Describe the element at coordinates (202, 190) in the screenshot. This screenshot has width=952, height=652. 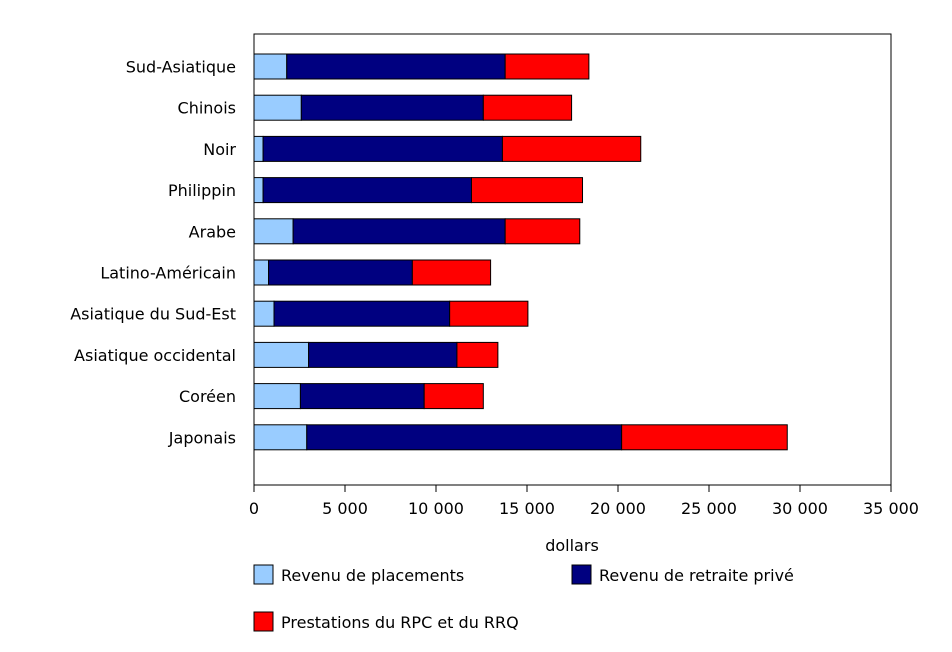
I see `category-label: Philippin` at that location.